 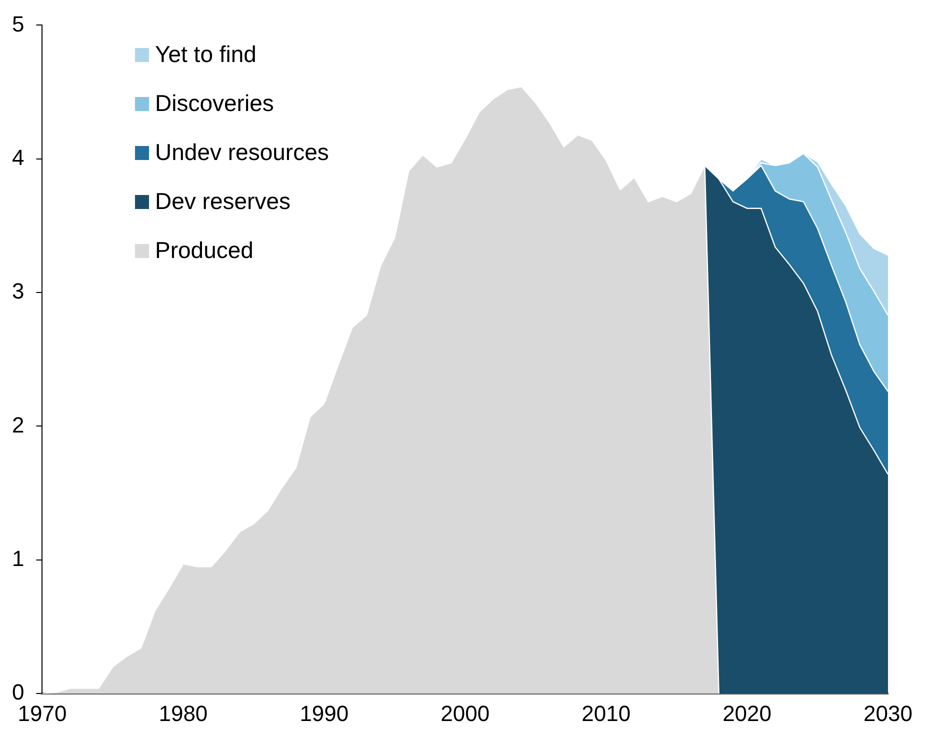 I want to click on x-tick-label: 1990, so click(x=324, y=713).